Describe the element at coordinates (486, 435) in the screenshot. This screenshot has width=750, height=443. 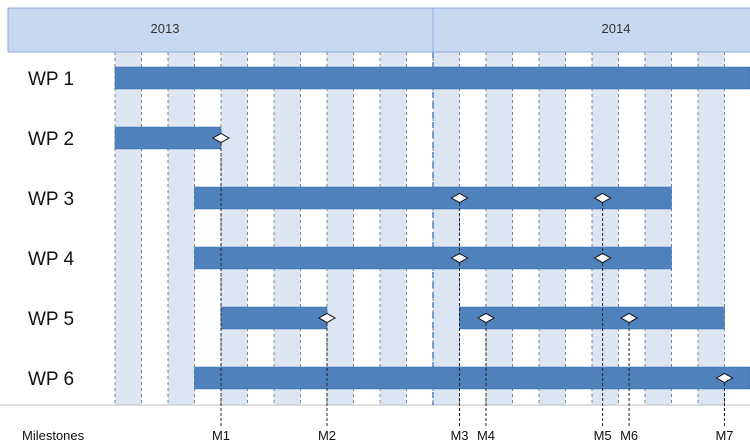
I see `milestone-label: M4` at that location.